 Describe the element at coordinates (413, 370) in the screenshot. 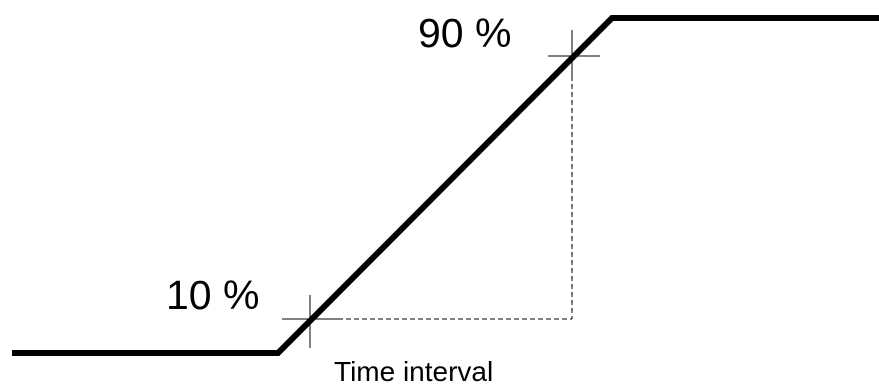

I see `time-interval-label: Time interval` at that location.